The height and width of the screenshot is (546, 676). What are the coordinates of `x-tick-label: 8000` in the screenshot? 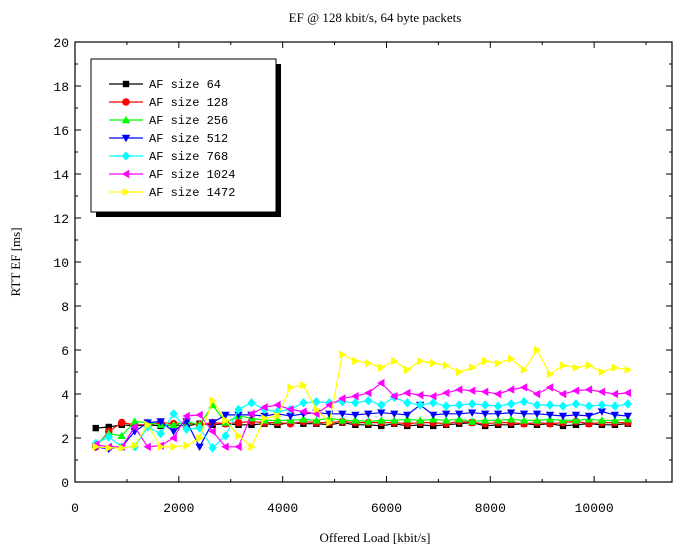 It's located at (490, 508).